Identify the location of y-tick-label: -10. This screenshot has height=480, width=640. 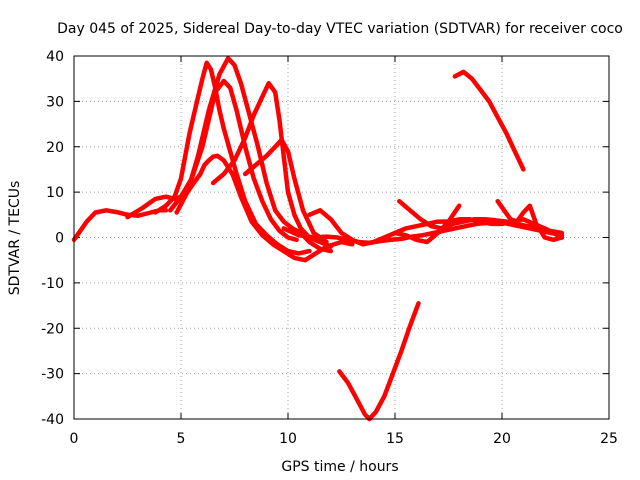
(52, 284).